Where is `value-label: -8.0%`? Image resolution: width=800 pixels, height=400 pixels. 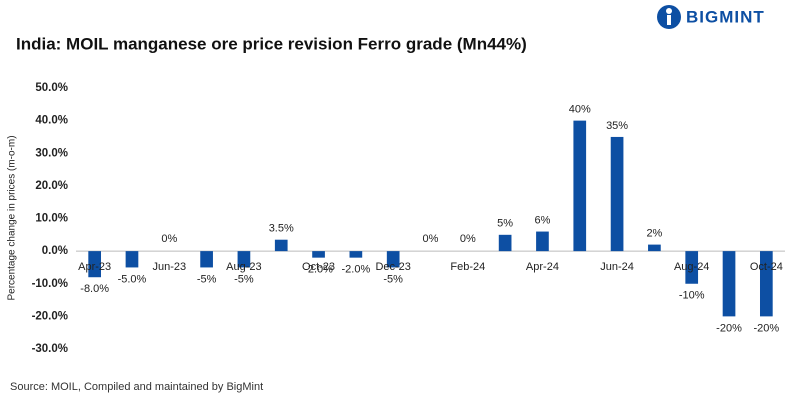
value-label: -8.0% is located at coordinates (94, 289).